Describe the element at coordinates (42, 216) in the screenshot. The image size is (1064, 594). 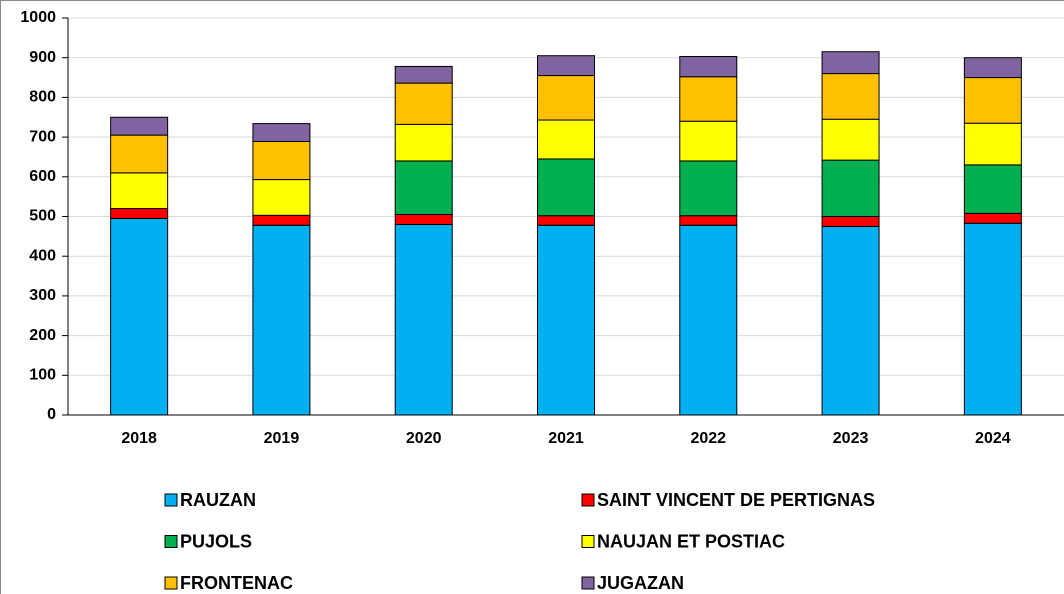
I see `y-tick-label: 500` at that location.